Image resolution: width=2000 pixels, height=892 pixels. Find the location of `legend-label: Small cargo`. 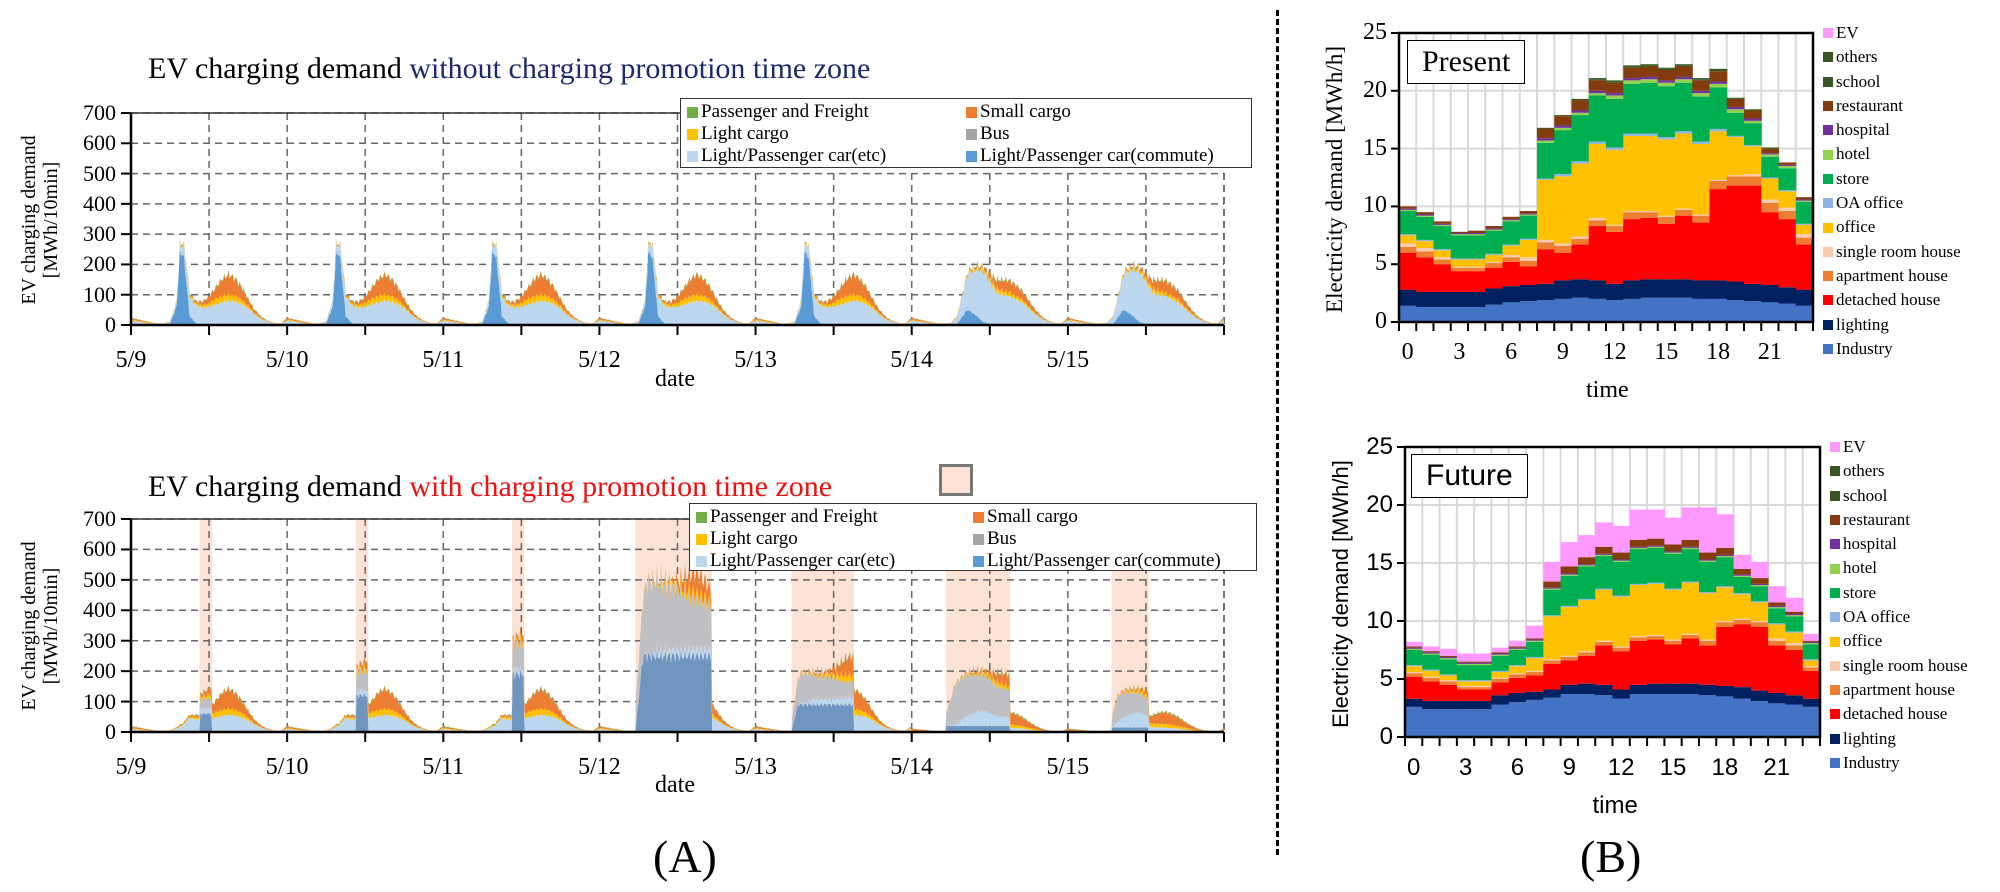

legend-label: Small cargo is located at coordinates (1025, 111).